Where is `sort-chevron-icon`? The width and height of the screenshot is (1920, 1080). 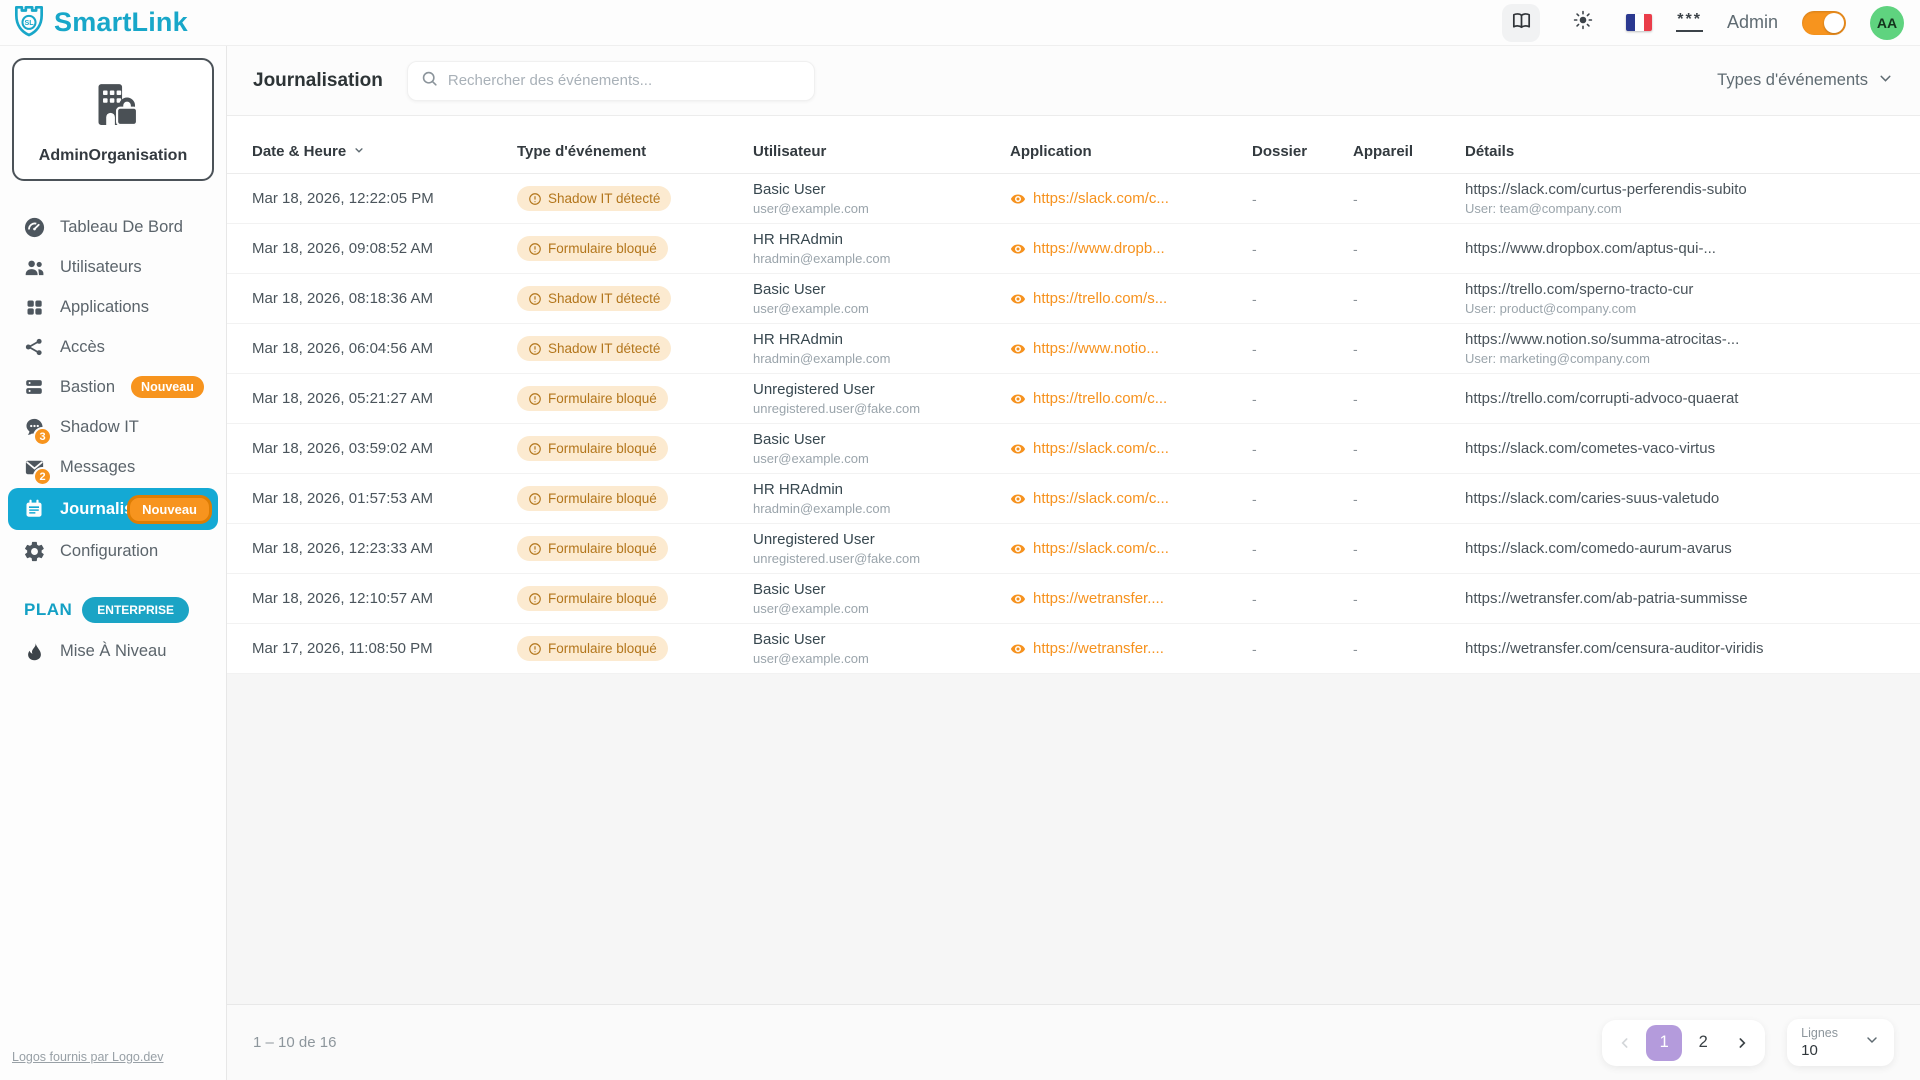 sort-chevron-icon is located at coordinates (359, 152).